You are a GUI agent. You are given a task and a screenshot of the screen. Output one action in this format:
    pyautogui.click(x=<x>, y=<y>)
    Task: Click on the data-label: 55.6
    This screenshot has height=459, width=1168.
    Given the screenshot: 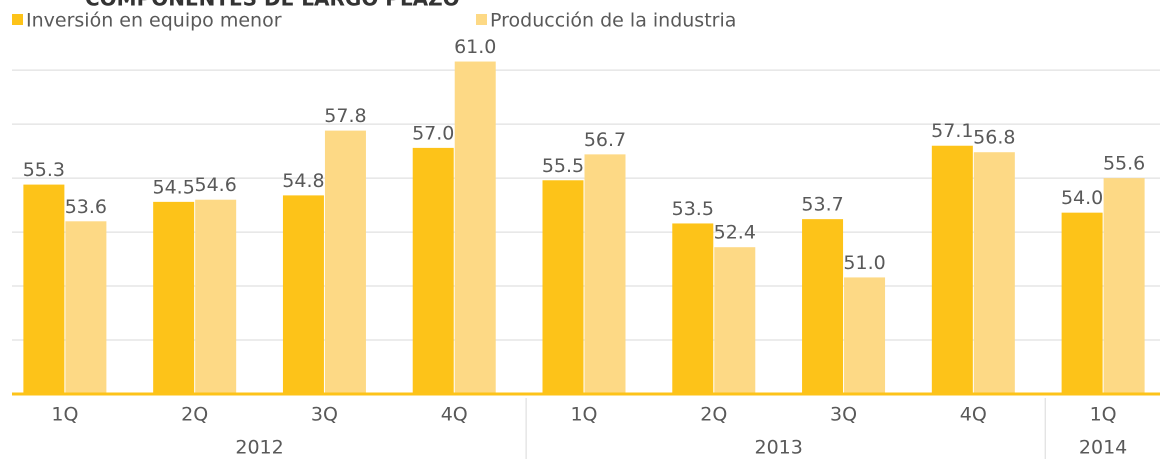 What is the action you would take?
    pyautogui.click(x=1124, y=164)
    